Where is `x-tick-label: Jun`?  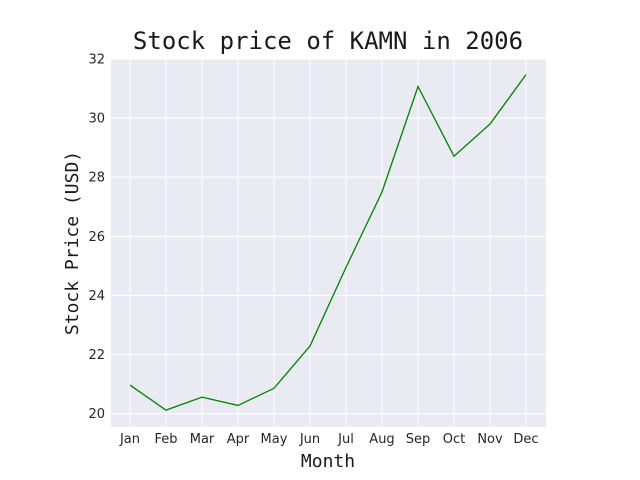
x-tick-label: Jun is located at coordinates (309, 439).